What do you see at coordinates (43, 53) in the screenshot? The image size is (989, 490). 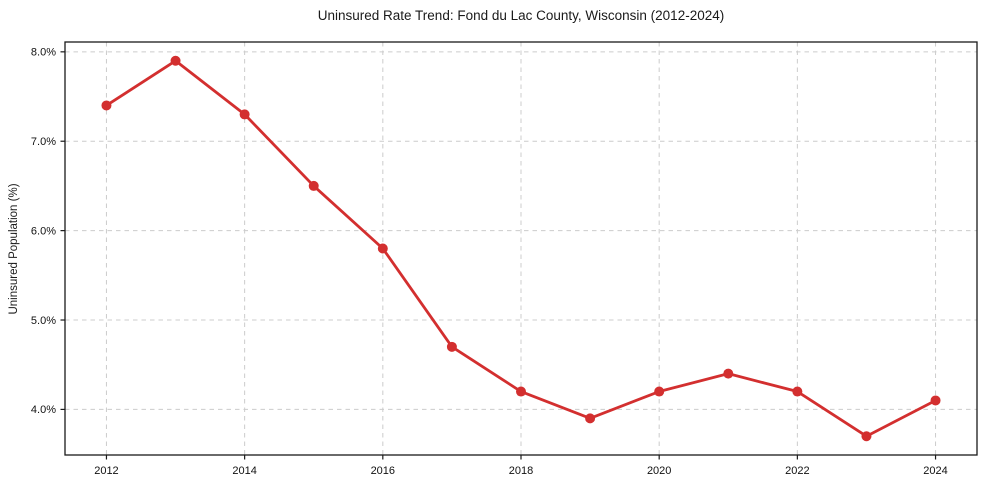 I see `y-tick-label: 8.0%` at bounding box center [43, 53].